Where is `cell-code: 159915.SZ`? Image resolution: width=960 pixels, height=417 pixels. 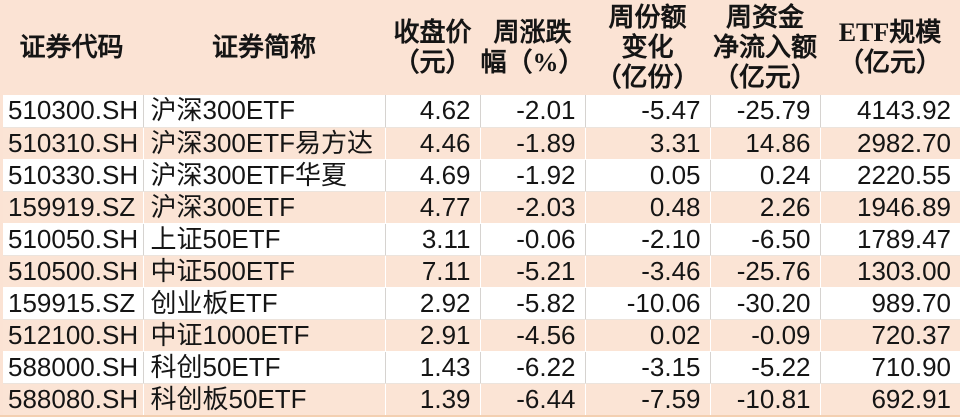
cell-code: 159915.SZ is located at coordinates (72, 303).